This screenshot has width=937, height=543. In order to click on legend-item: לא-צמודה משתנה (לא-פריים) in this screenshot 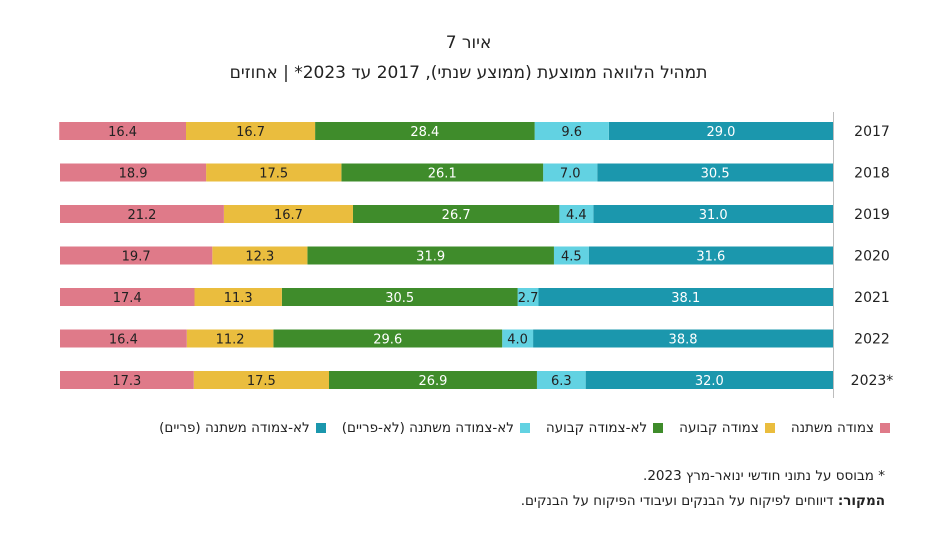, I will do `click(436, 428)`.